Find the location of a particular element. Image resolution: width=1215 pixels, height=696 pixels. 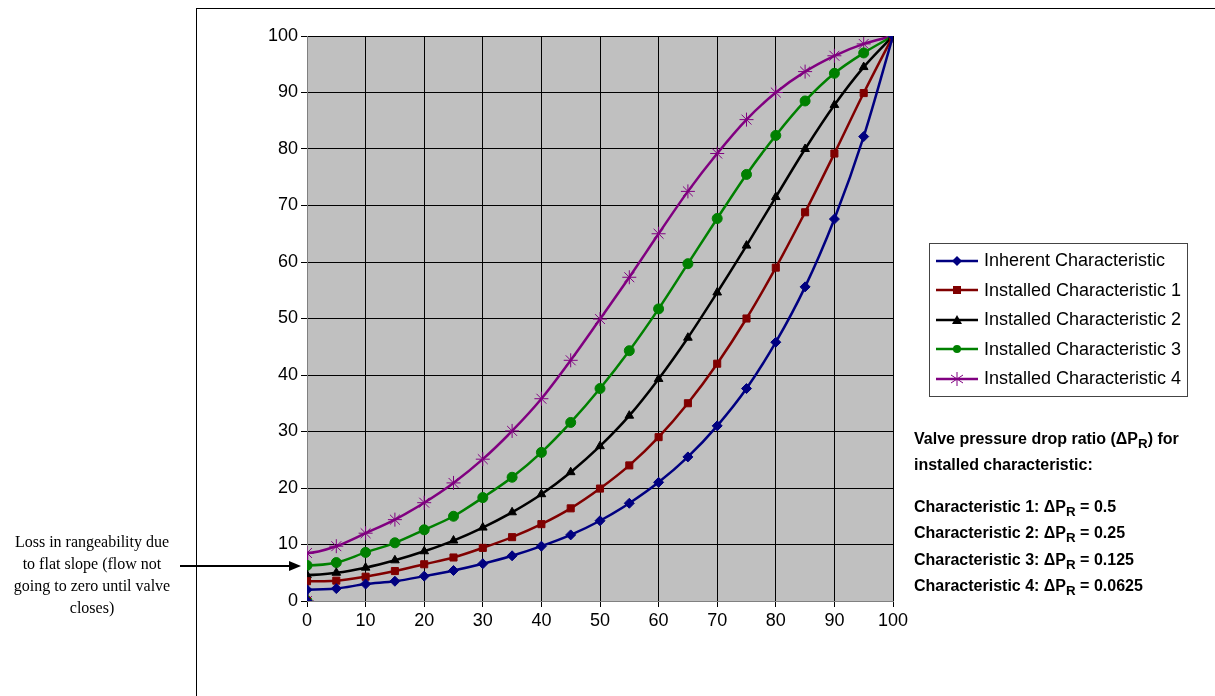

text: Characteristic 4: ΔP$_{R}$ = 0.0625 is located at coordinates (1029, 587).